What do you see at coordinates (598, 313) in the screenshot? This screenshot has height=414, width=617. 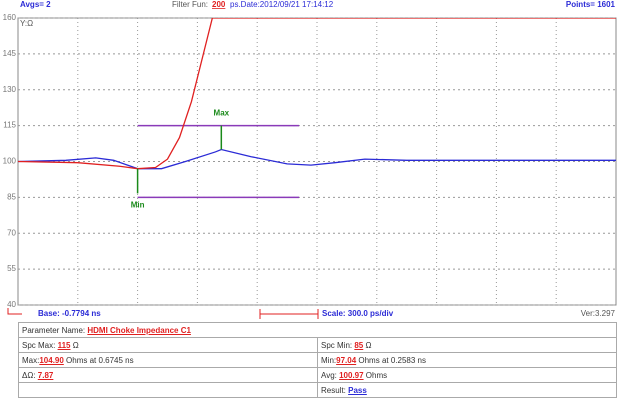 I see `version: Ver:3.297` at bounding box center [598, 313].